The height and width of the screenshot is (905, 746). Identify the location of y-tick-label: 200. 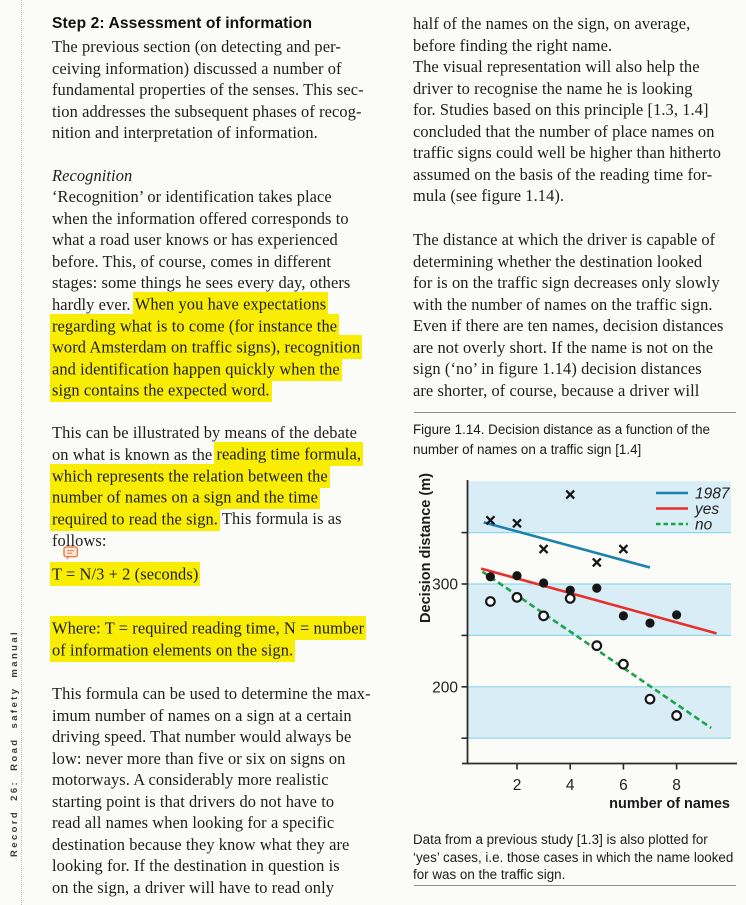
(445, 687).